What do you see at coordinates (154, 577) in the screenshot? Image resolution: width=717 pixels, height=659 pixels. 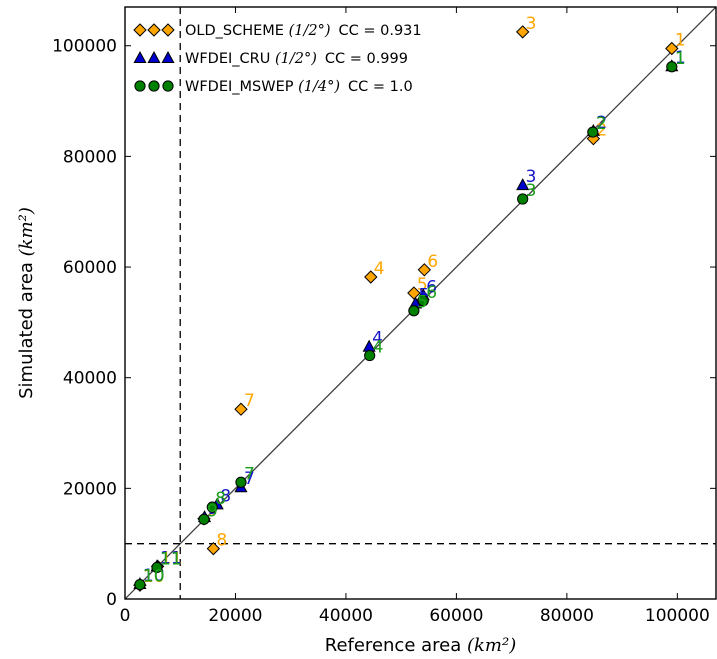 I see `point-label: 10` at bounding box center [154, 577].